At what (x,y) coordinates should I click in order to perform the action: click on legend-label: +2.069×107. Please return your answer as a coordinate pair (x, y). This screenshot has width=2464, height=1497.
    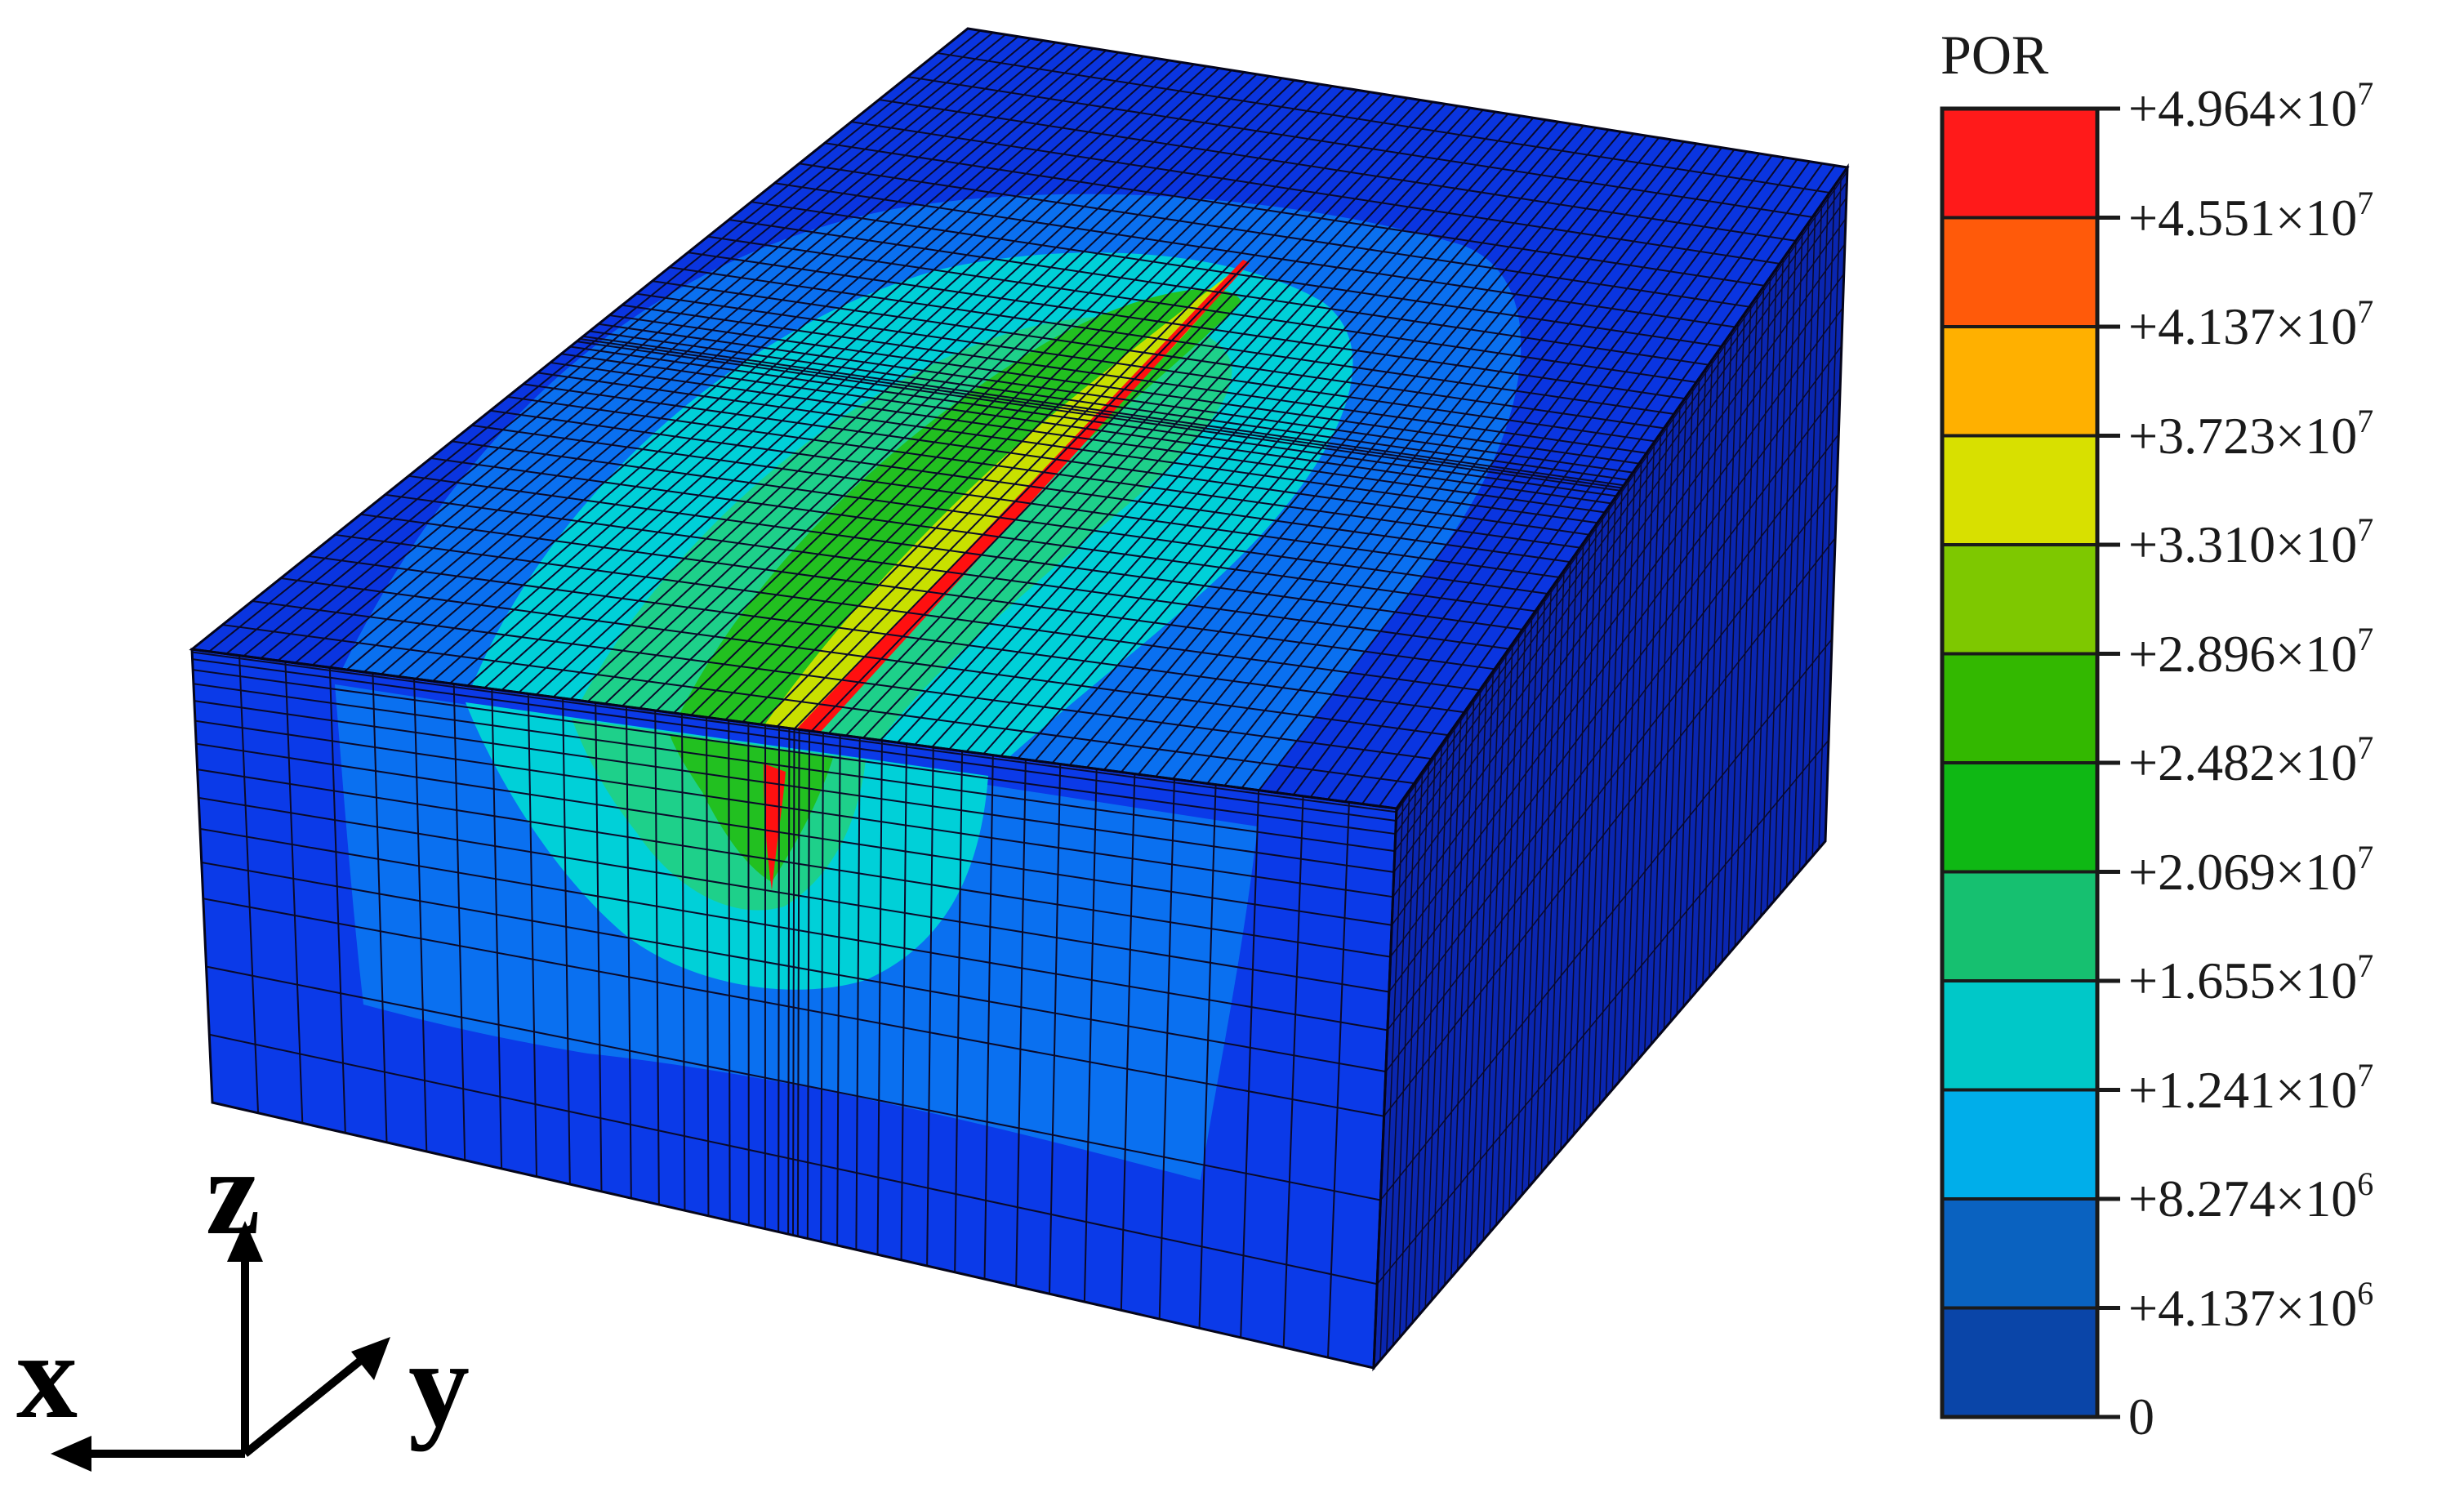
    Looking at the image, I should click on (2250, 869).